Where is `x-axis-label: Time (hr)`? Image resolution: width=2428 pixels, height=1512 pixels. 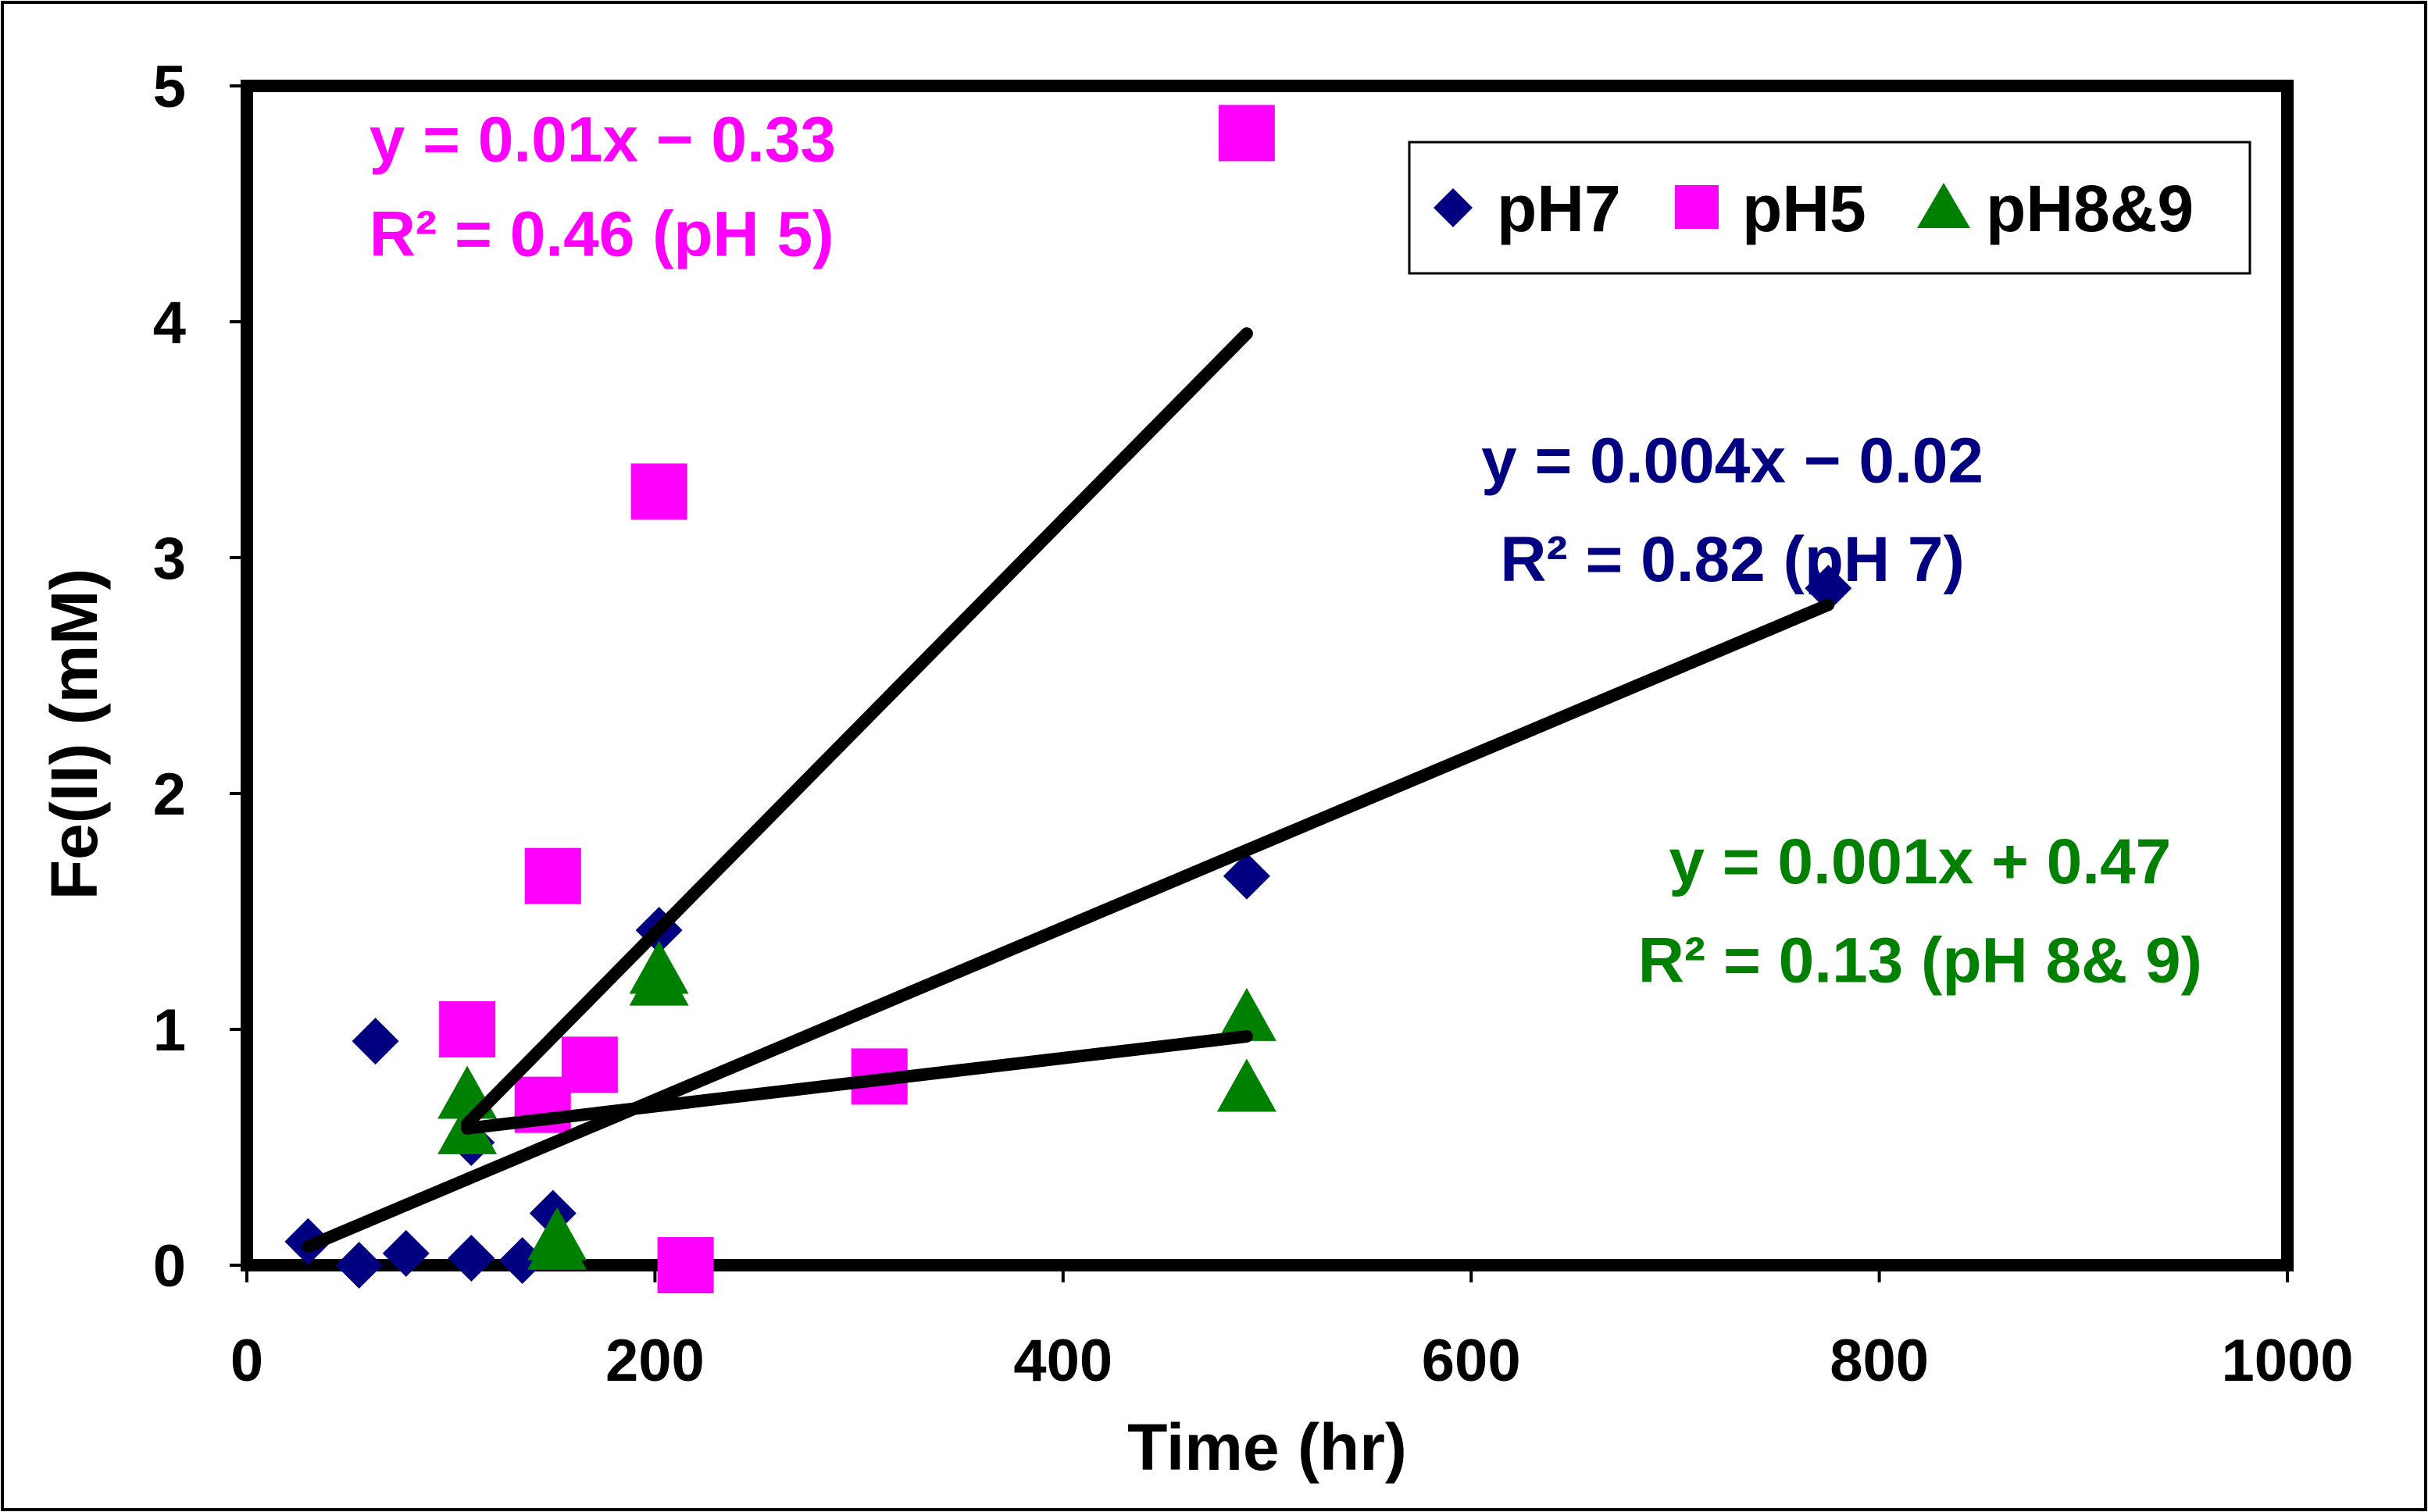 x-axis-label: Time (hr) is located at coordinates (1267, 1447).